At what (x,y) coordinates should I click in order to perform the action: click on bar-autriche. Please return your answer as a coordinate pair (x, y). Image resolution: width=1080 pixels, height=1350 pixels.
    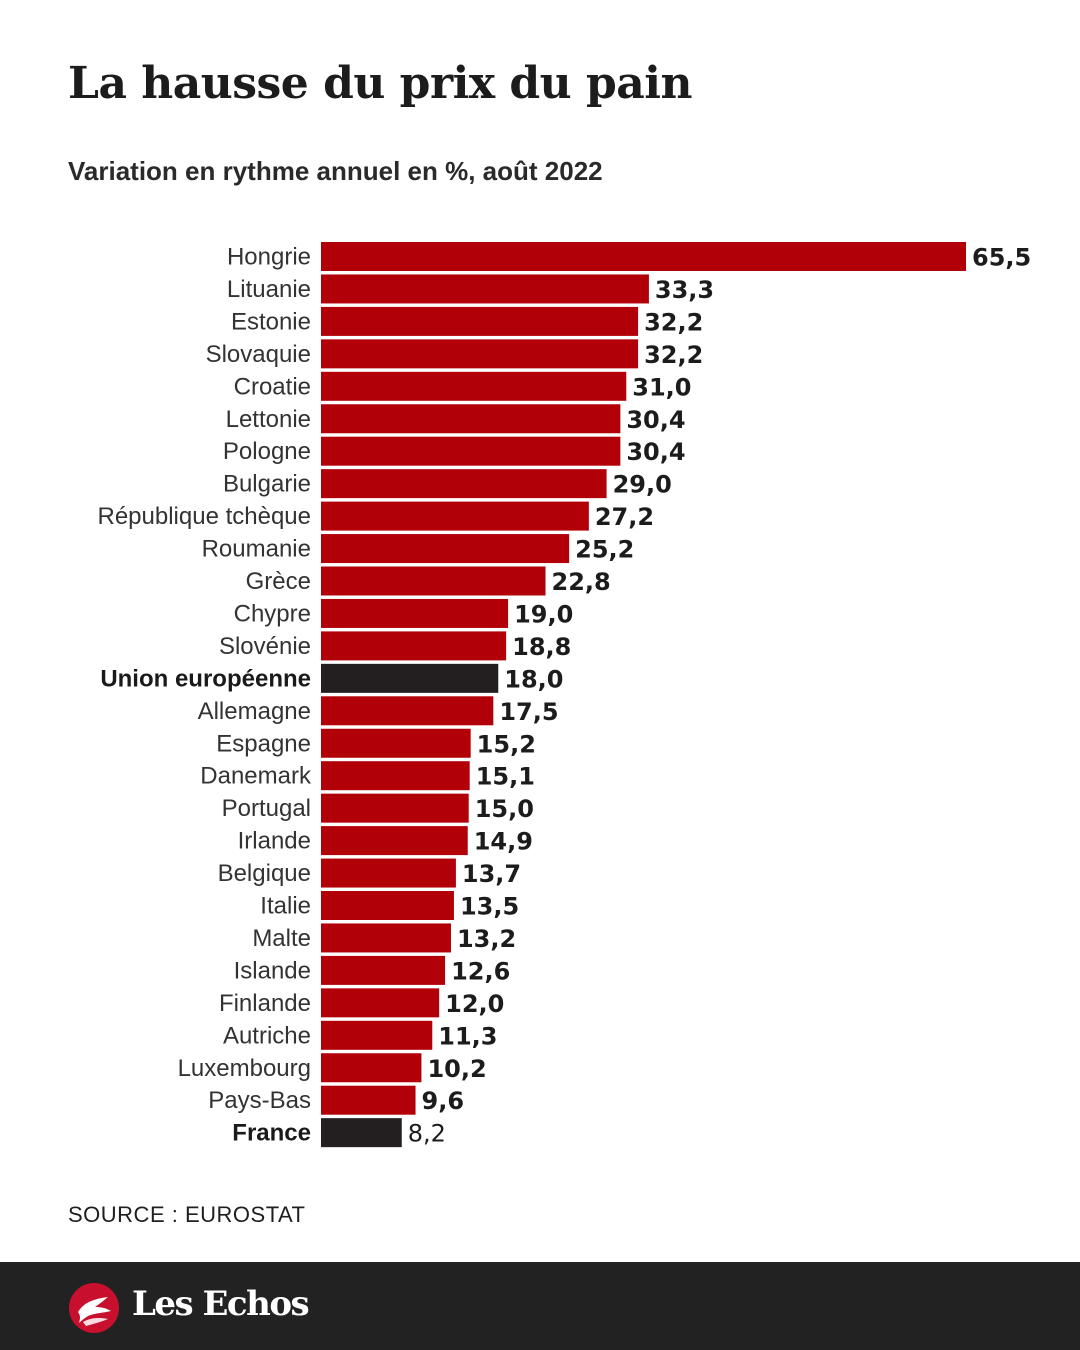
    Looking at the image, I should click on (377, 1035).